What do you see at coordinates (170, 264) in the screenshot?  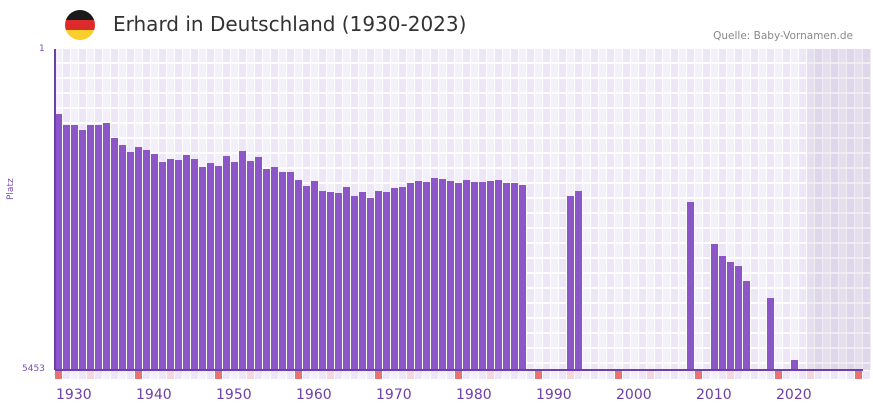 I see `bar-1944` at bounding box center [170, 264].